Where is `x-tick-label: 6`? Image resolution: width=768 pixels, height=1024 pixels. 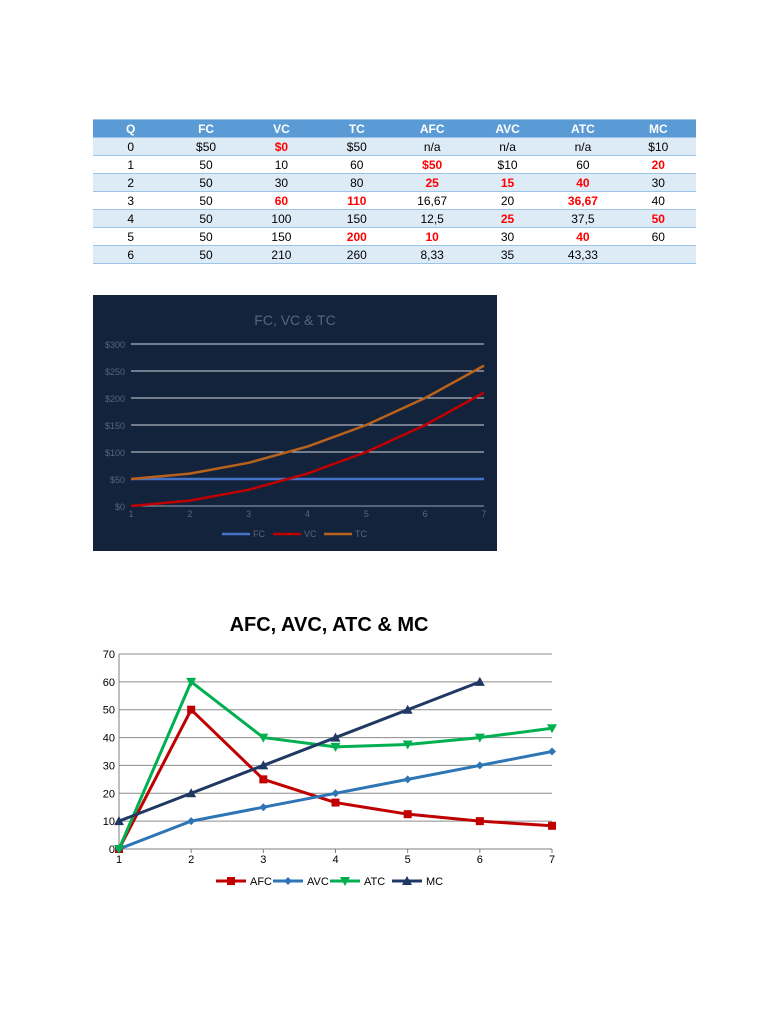
x-tick-label: 6 is located at coordinates (425, 514).